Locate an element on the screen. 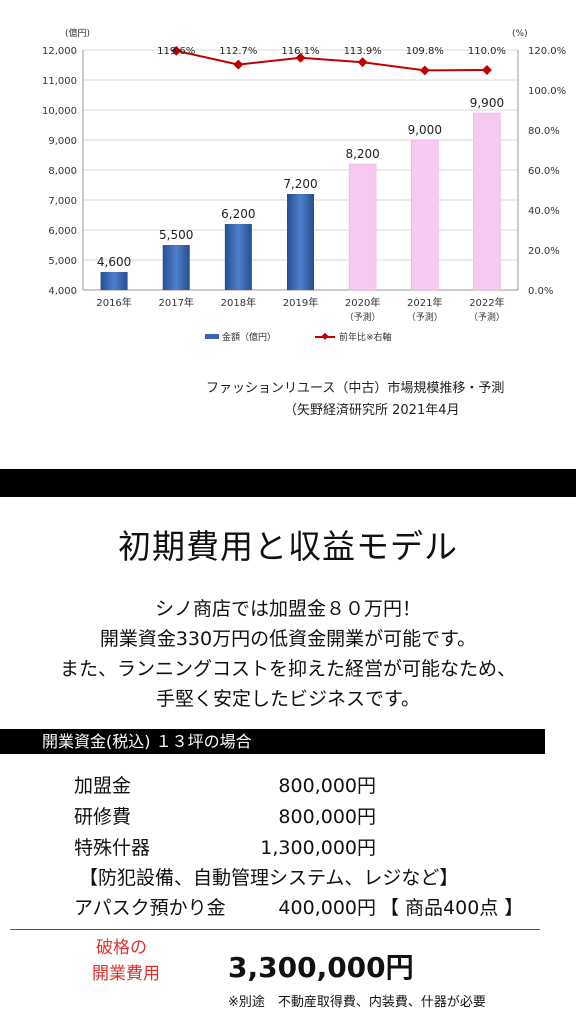 The width and height of the screenshot is (576, 1024). fee-label: 加盟金 is located at coordinates (103, 786).